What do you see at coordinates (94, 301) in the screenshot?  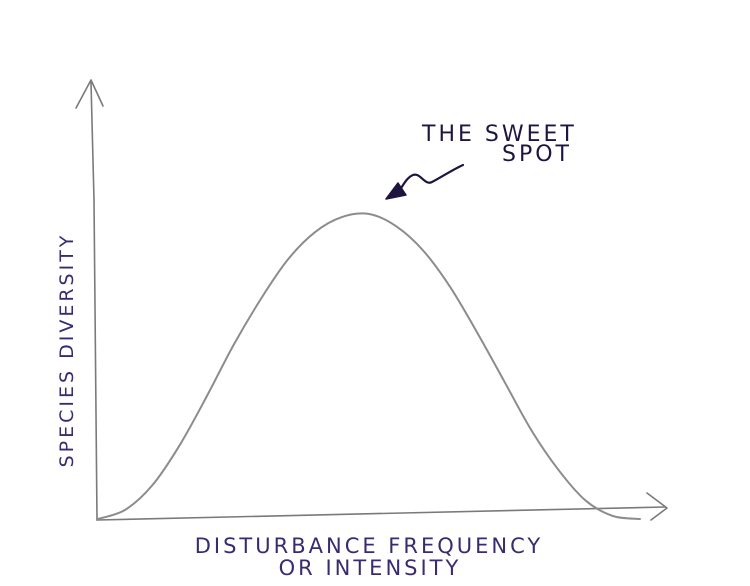 I see `y-axis-line` at bounding box center [94, 301].